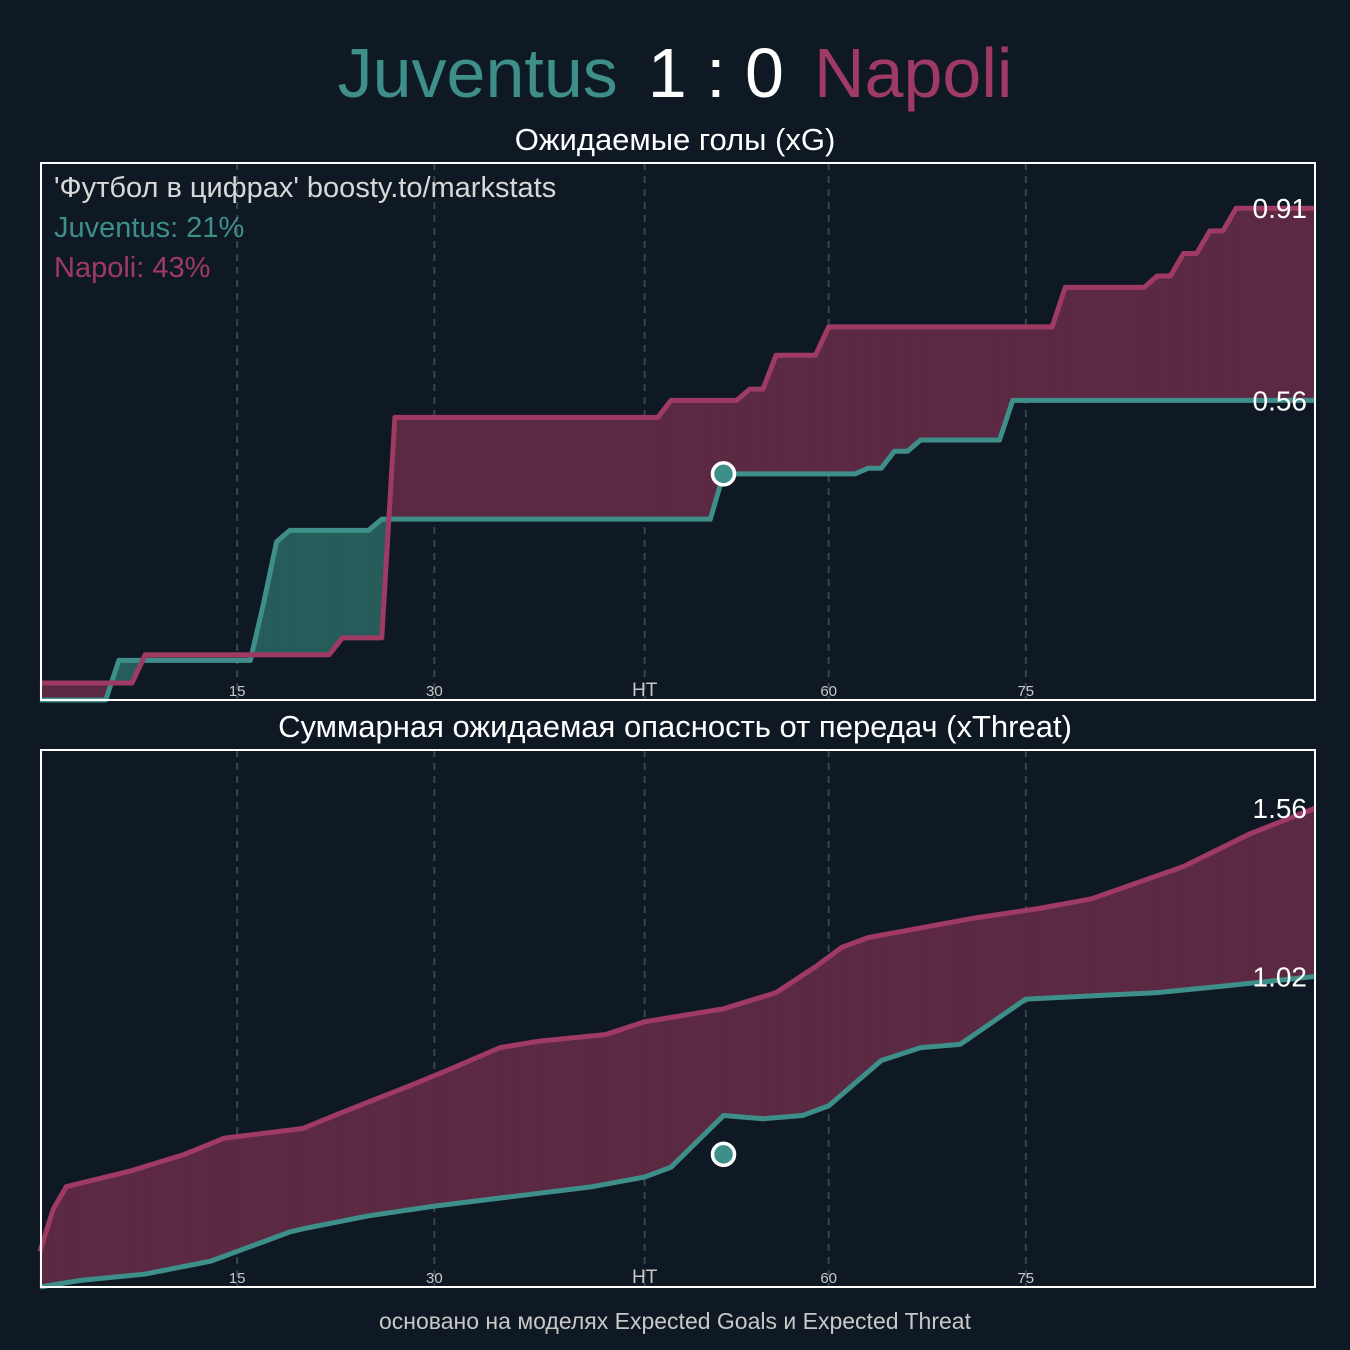 Image resolution: width=1350 pixels, height=1350 pixels. I want to click on legend-away: Napoli: 43%, so click(132, 268).